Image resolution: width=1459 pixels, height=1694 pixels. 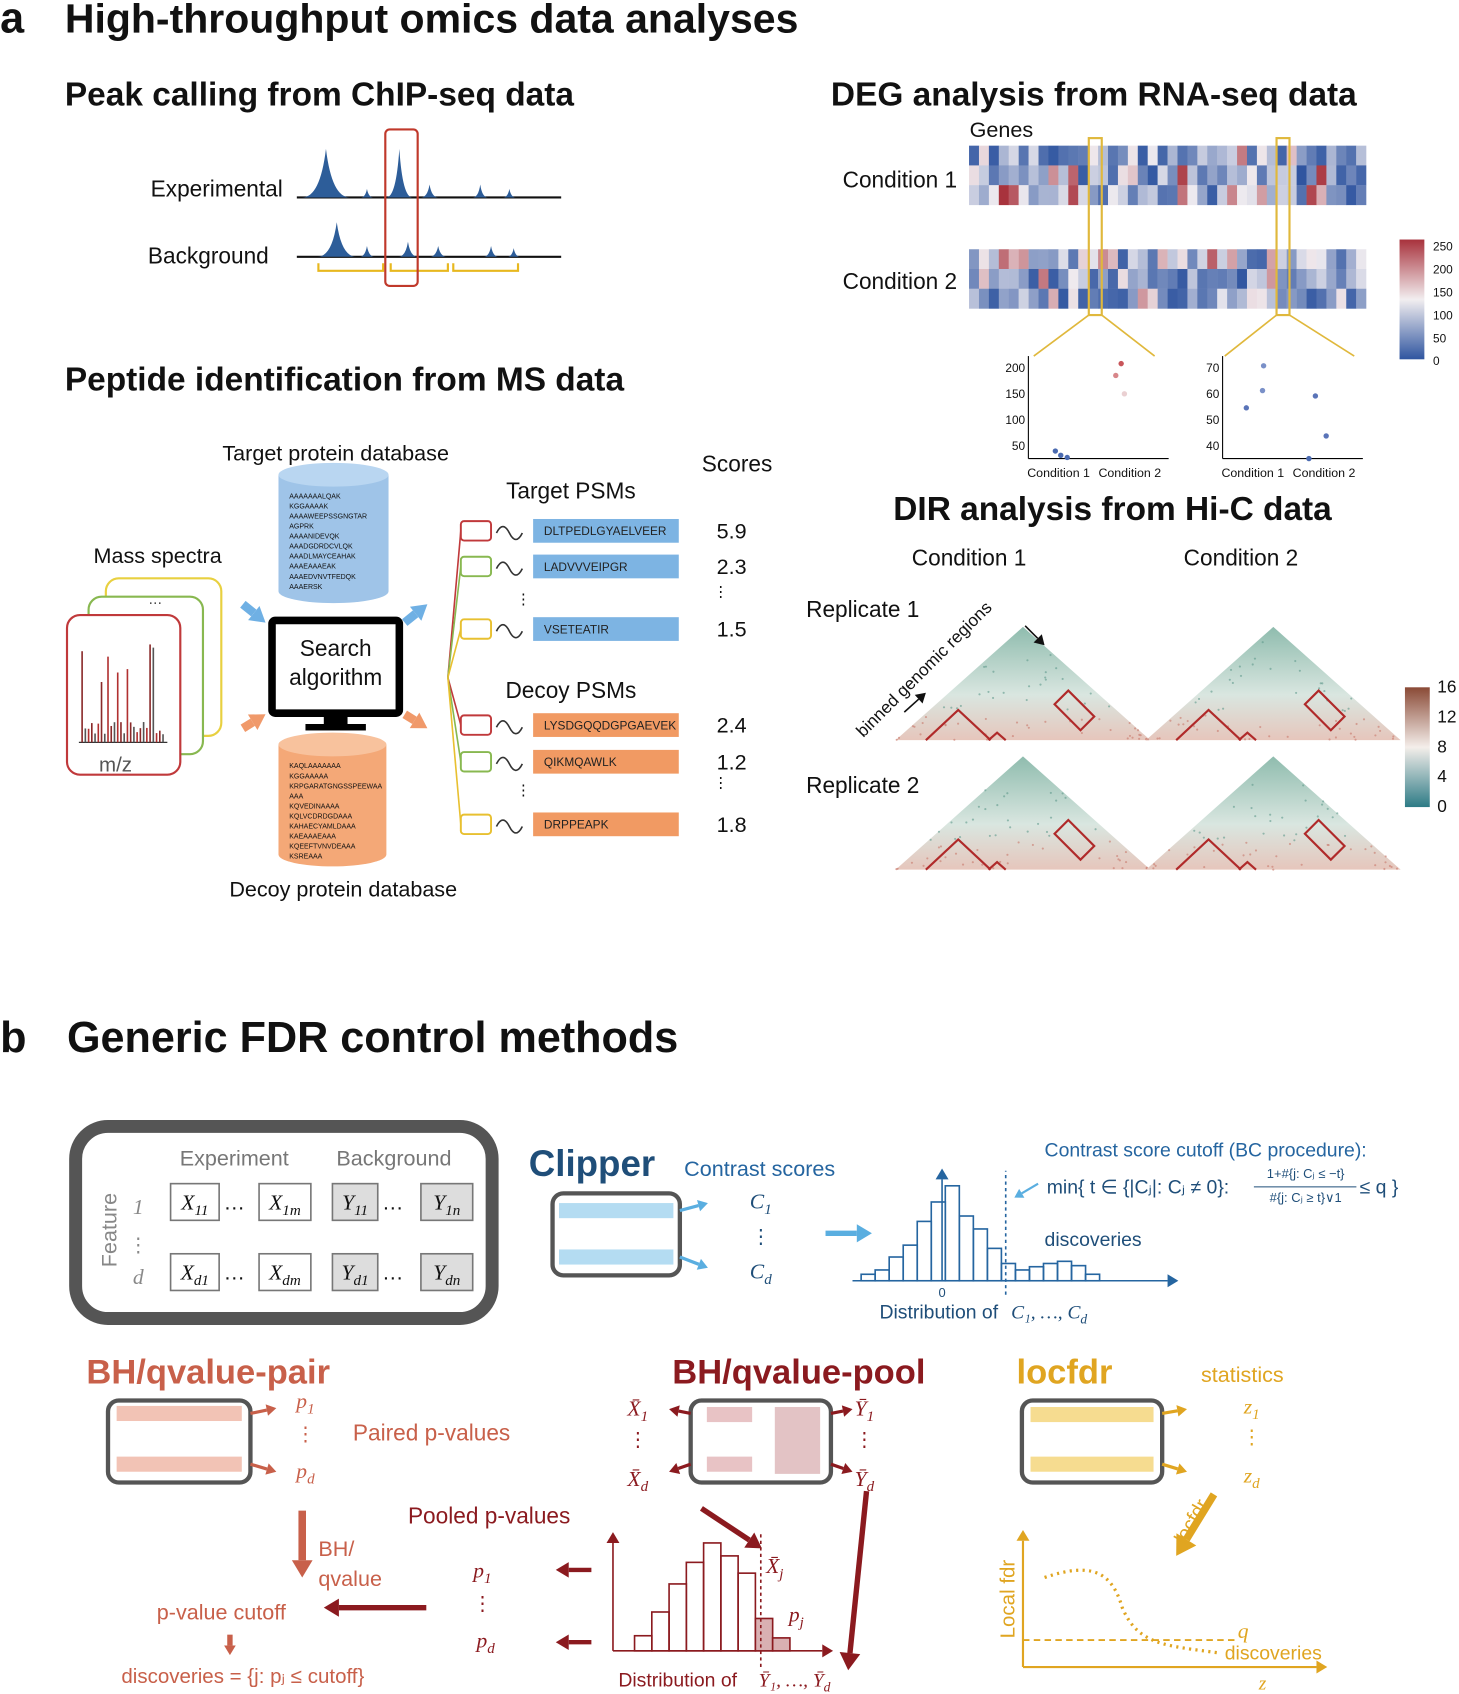 I want to click on row-highlight, so click(x=616, y=1257).